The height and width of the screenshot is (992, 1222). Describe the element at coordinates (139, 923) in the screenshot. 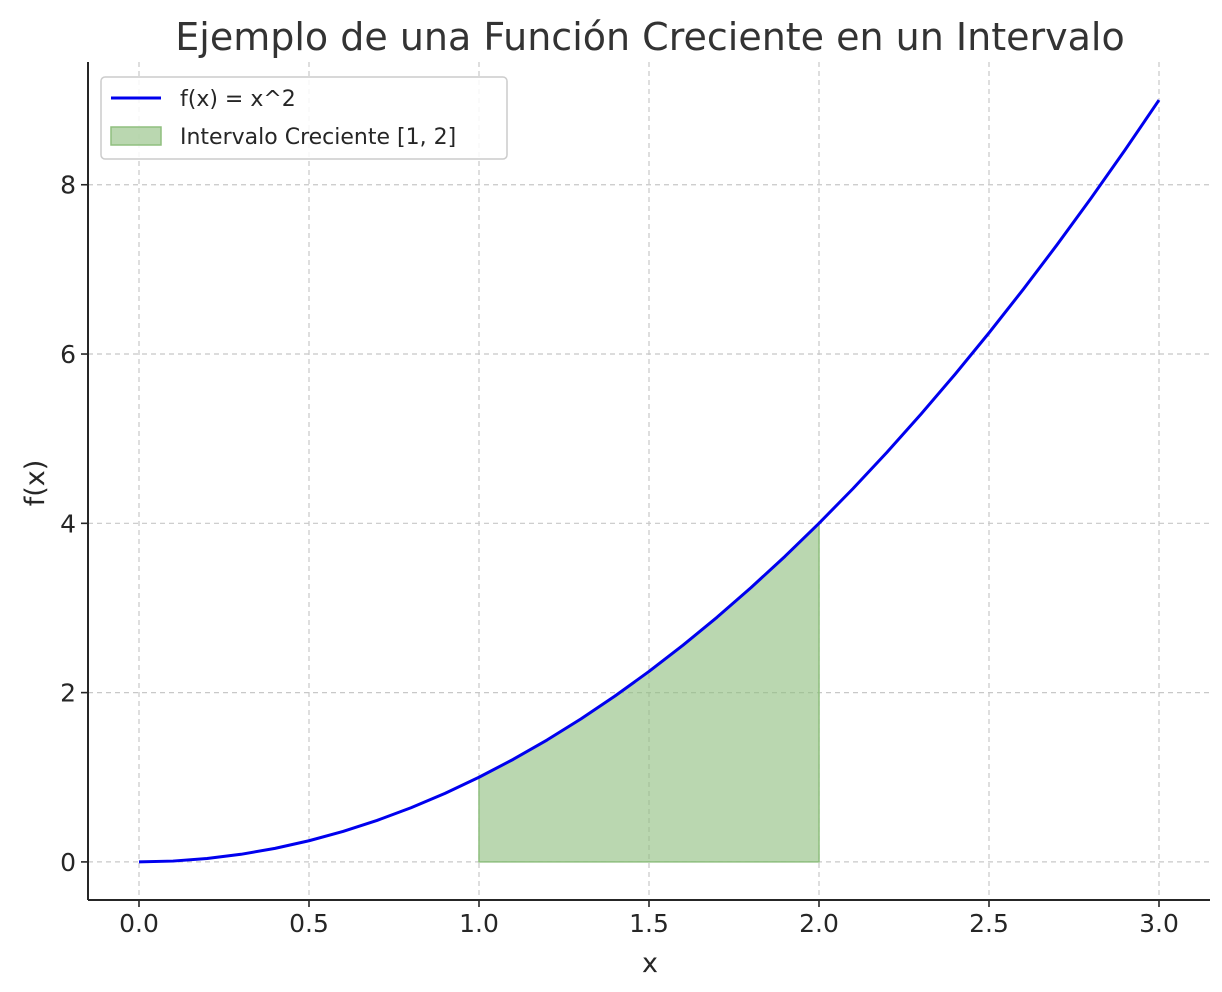

I see `x-tick-label: 0.0` at that location.